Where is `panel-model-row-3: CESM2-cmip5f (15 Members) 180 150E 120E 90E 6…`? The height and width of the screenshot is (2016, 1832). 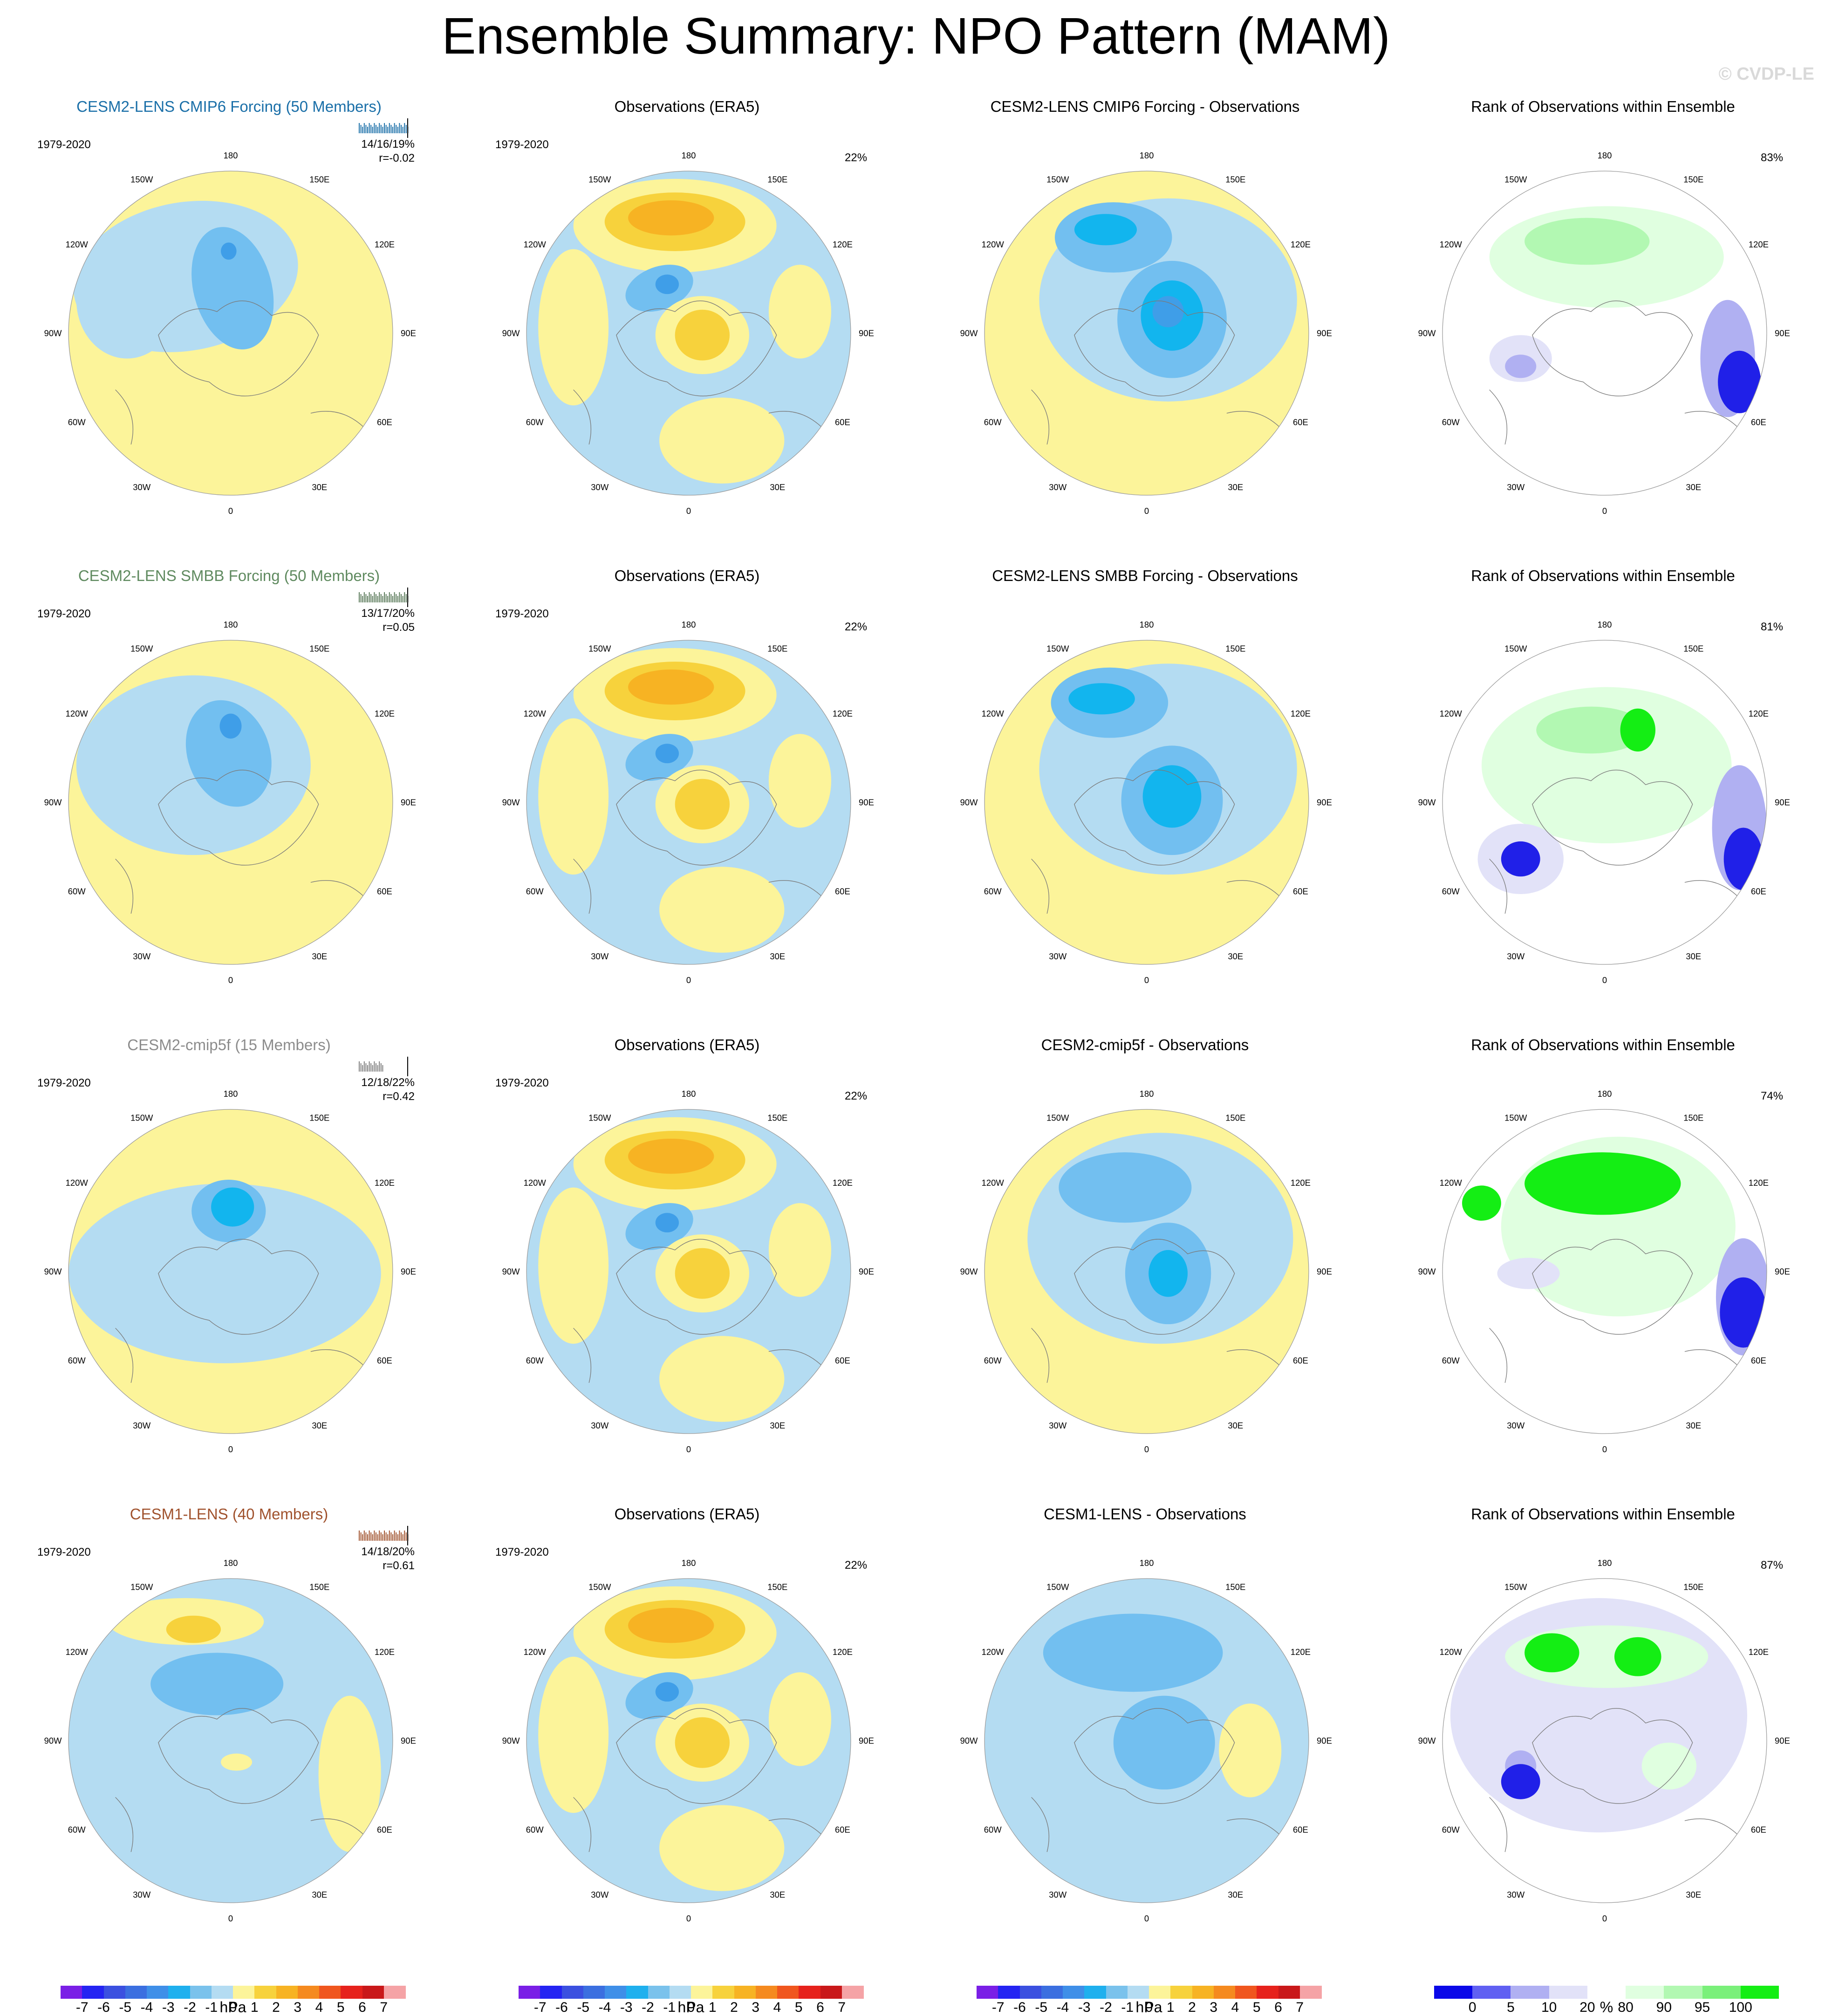 panel-model-row-3: CESM2-cmip5f (15 Members) 180 150E 120E 90E 6… is located at coordinates (229, 1245).